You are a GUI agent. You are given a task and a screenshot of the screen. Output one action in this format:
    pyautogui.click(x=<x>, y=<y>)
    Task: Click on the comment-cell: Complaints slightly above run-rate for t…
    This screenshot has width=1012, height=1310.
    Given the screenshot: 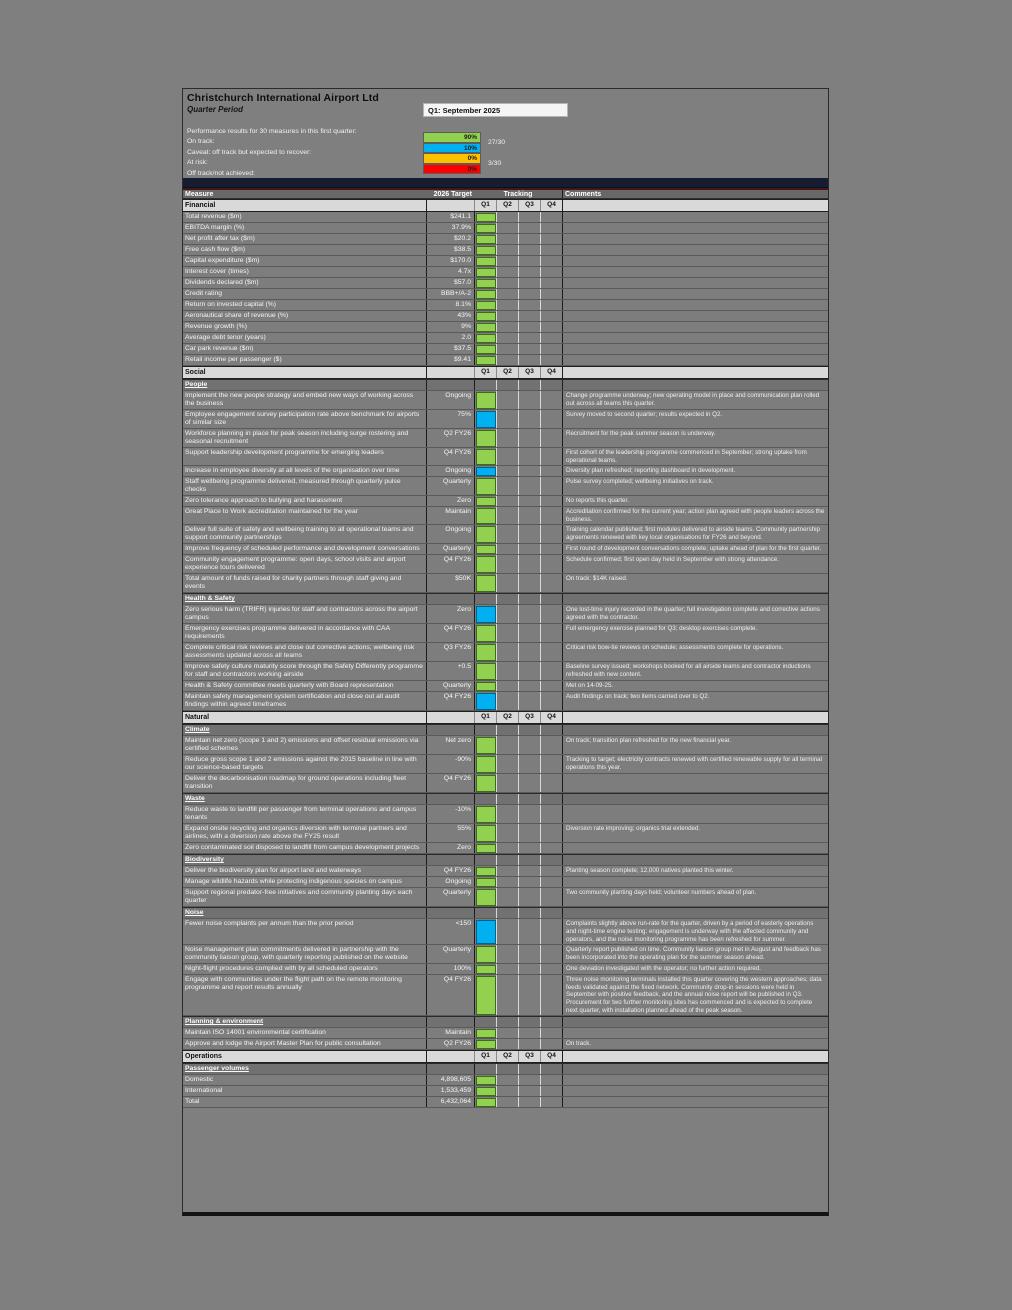 What is the action you would take?
    pyautogui.click(x=695, y=932)
    